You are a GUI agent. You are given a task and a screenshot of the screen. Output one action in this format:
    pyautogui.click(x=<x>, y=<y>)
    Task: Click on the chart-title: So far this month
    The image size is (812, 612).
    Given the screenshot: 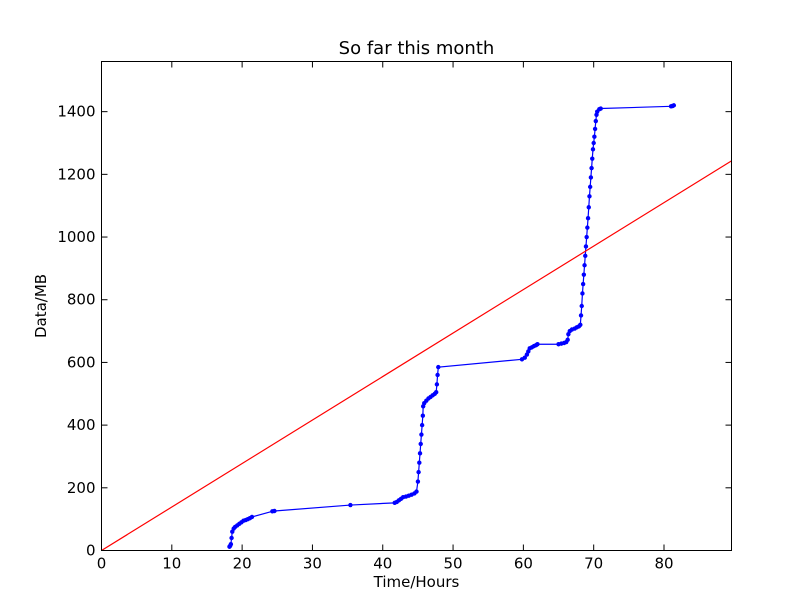 What is the action you would take?
    pyautogui.click(x=417, y=48)
    